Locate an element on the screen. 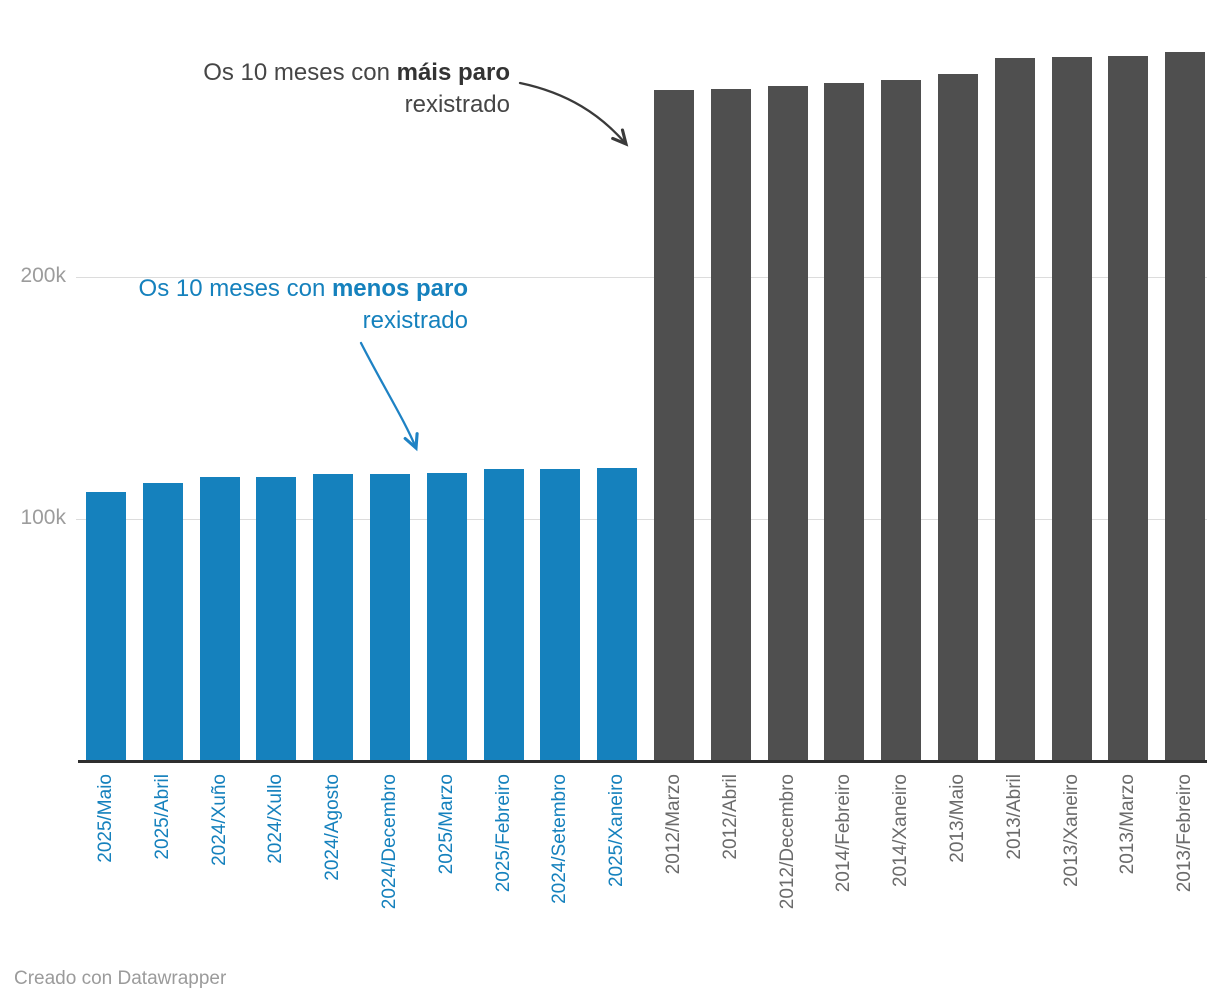  x-label-2012-decembro: 2012/Decembro is located at coordinates (787, 842).